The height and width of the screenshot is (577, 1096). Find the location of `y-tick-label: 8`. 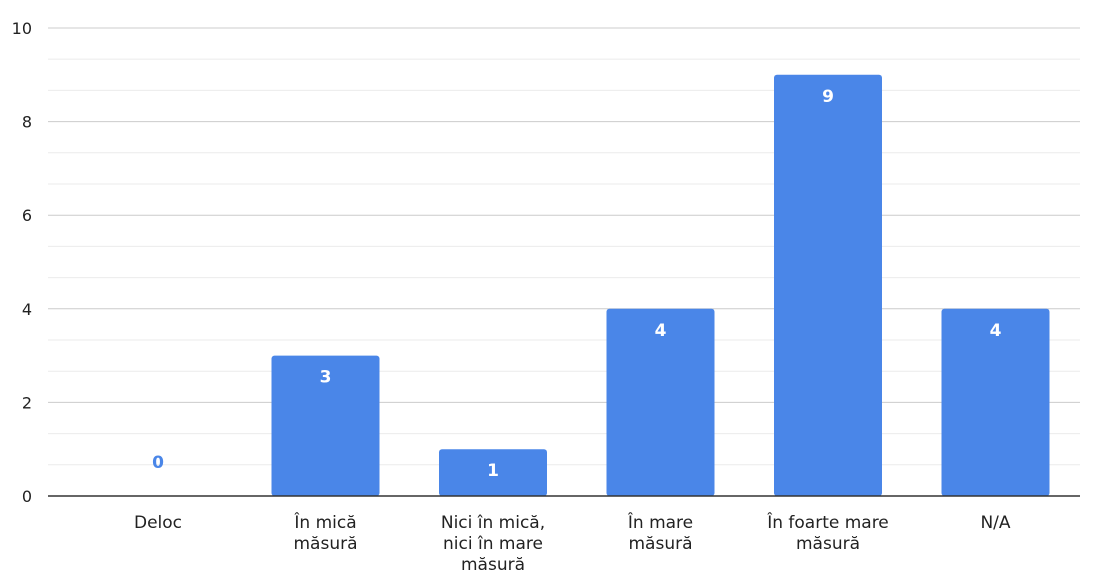

y-tick-label: 8 is located at coordinates (27, 122).